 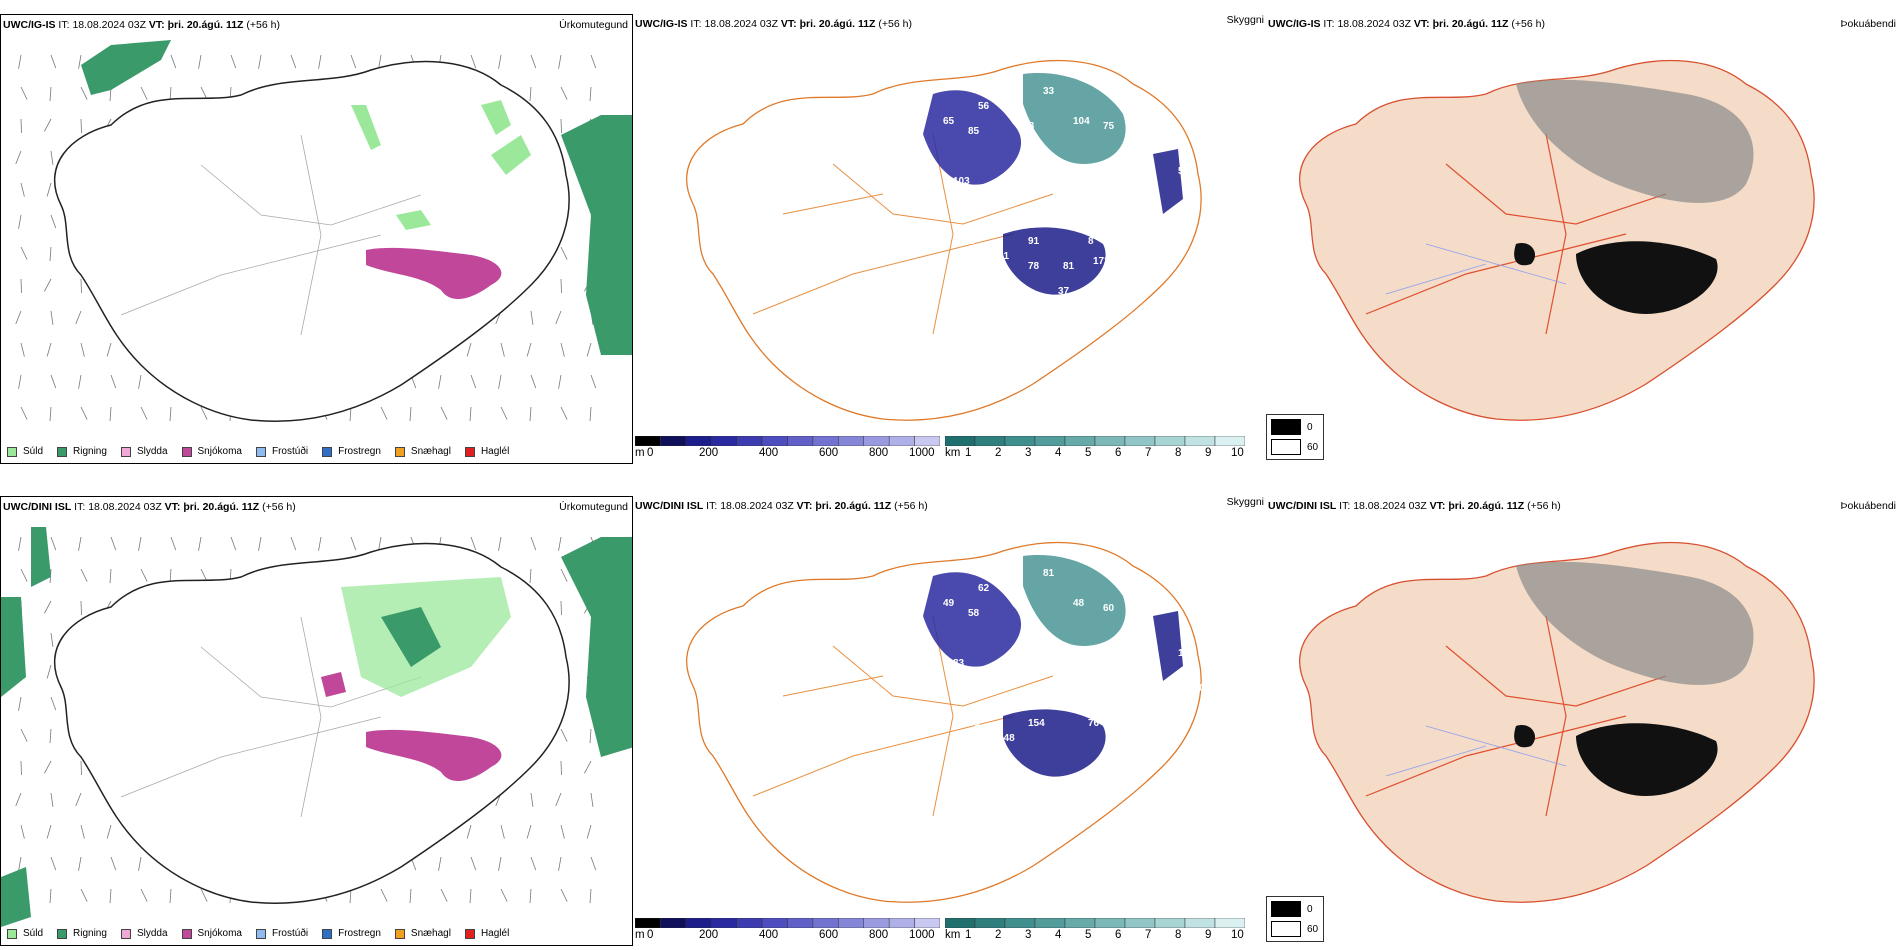 What do you see at coordinates (1141, 628) in the screenshot?
I see `visibility-value-label: 106` at bounding box center [1141, 628].